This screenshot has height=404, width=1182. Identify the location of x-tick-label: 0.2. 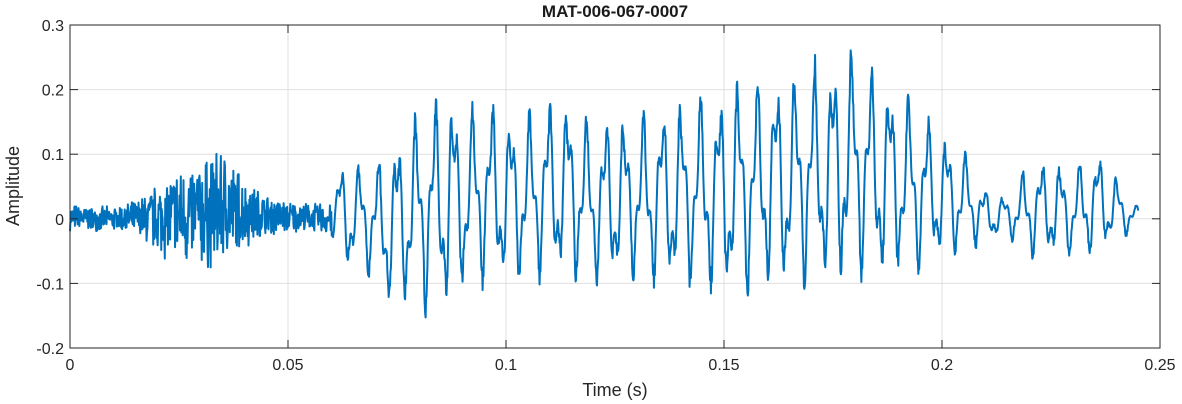
(942, 365).